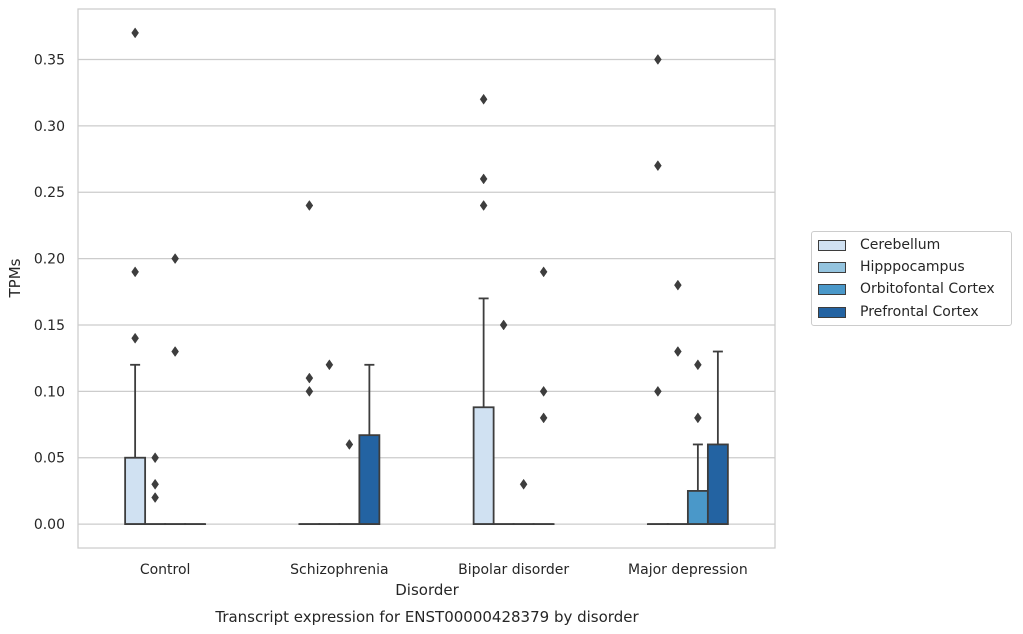  What do you see at coordinates (339, 570) in the screenshot?
I see `x-tick-label: Schizophrenia` at bounding box center [339, 570].